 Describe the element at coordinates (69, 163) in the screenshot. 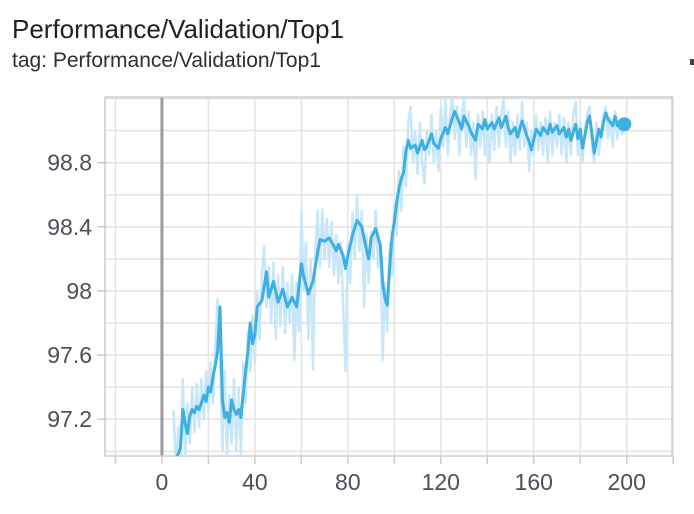

I see `y-tick-label: 98.8` at that location.